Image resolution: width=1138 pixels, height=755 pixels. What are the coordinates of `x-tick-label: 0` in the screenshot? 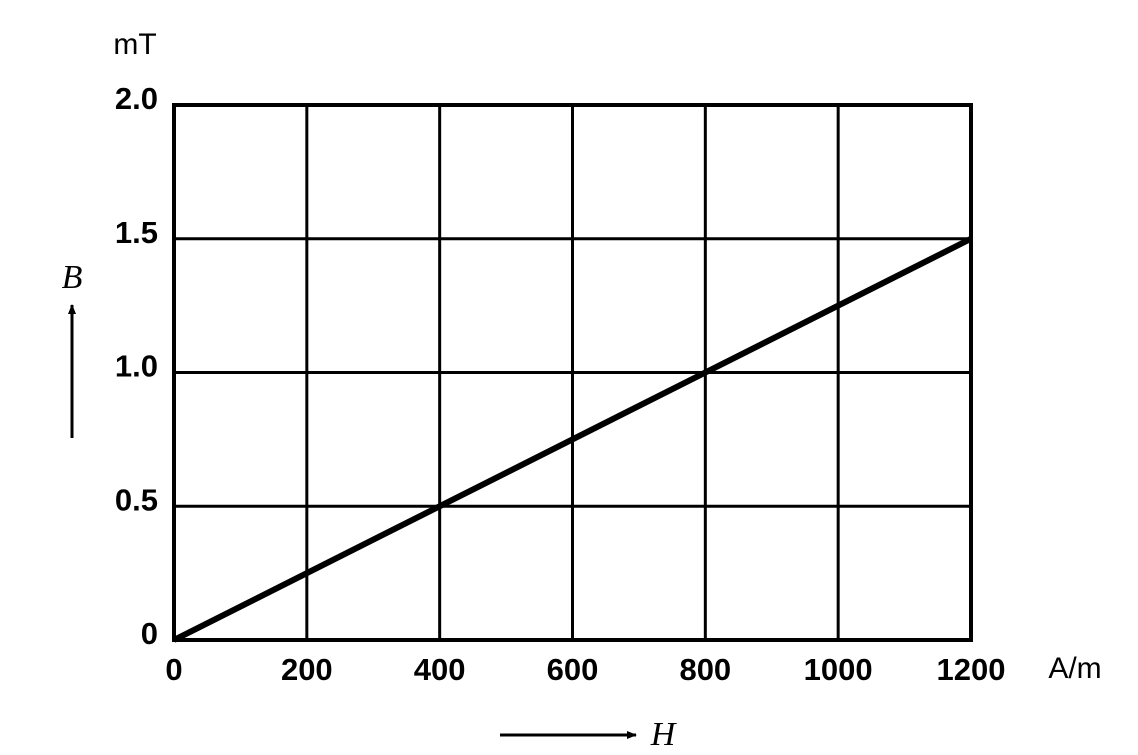 It's located at (173, 669).